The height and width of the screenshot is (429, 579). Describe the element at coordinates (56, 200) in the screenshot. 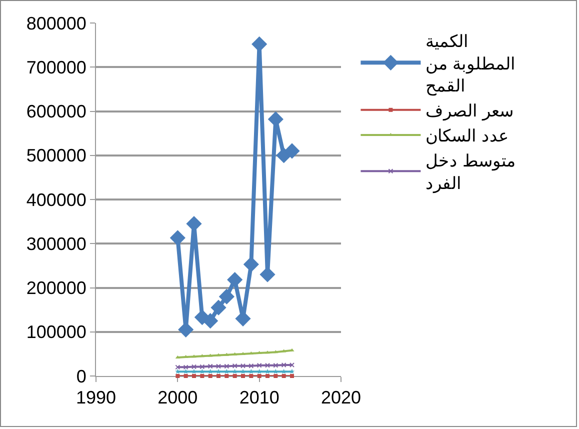

I see `y-tick-label: 400000` at that location.